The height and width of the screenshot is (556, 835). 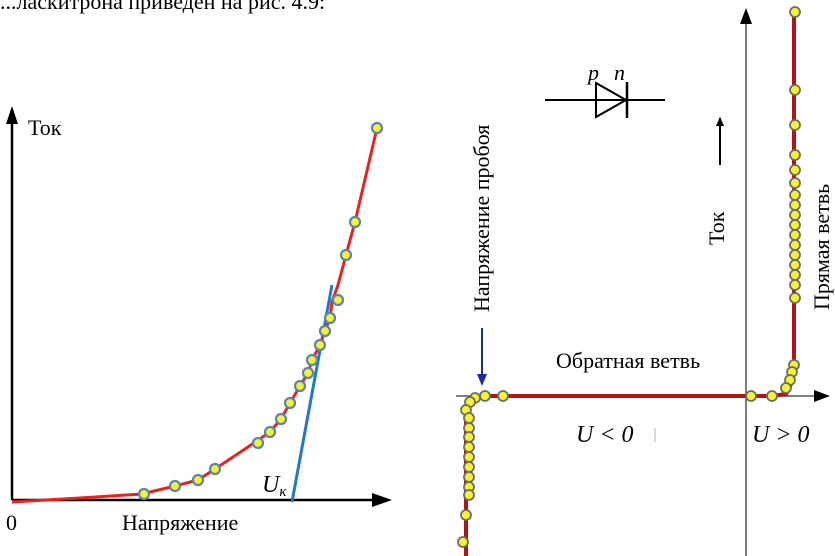 What do you see at coordinates (283, 492) in the screenshot?
I see `threshold-voltage-subscript: к` at bounding box center [283, 492].